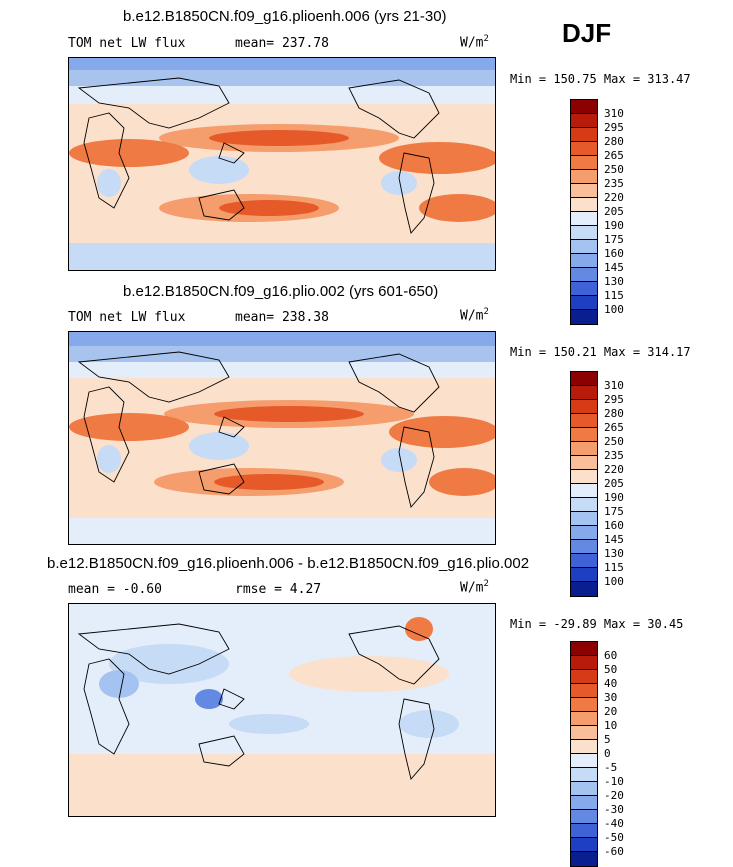  I want to click on panel3-map, so click(282, 710).